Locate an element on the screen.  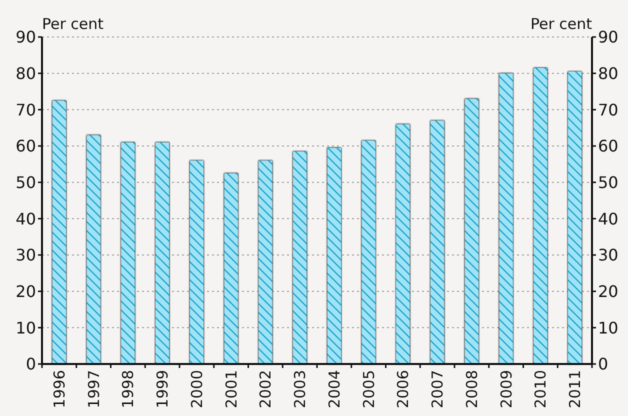
x-tick-label: 2008 is located at coordinates (471, 389).